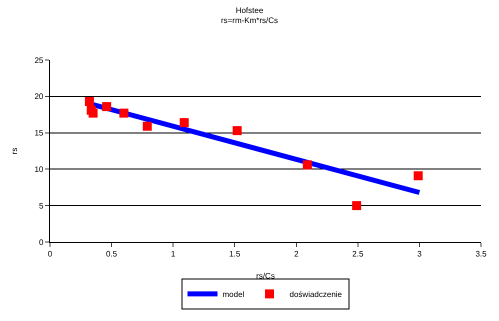 The image size is (499, 321). I want to click on x-tick-label: 1, so click(173, 254).